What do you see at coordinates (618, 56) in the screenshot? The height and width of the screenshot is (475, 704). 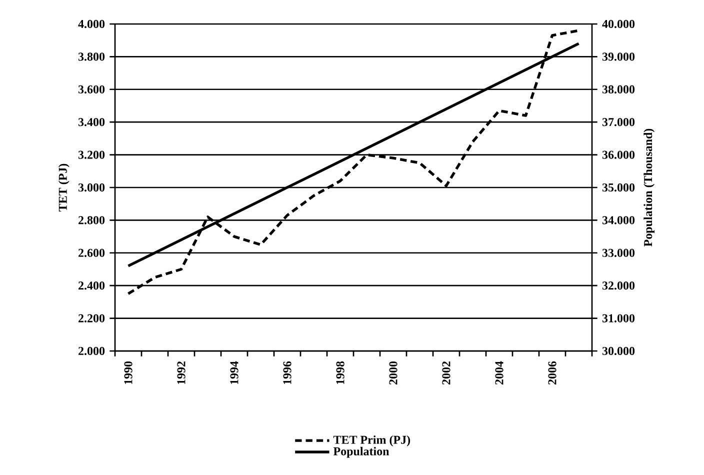 I see `y2-tick-label: 39.000` at bounding box center [618, 56].